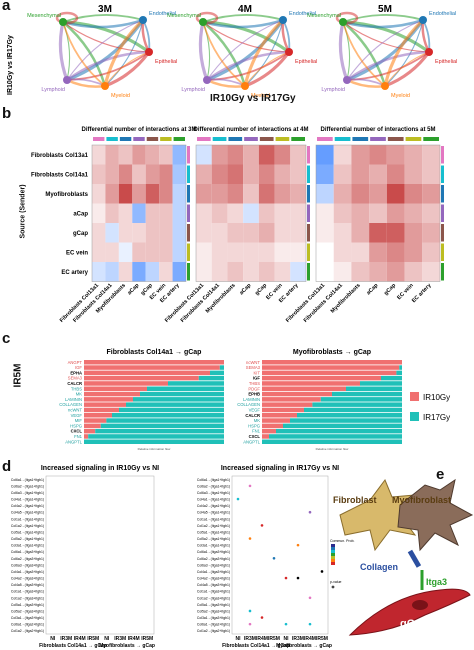 Image resolution: width=474 pixels, height=650 pixels. Describe the element at coordinates (409, 612) in the screenshot. I see `gcap-cell-shape` at that location.